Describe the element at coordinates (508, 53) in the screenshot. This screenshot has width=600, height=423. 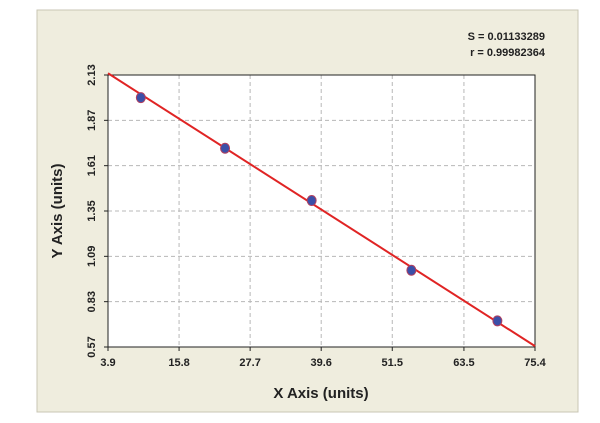
I see `annotation: r = 0.99982364` at that location.